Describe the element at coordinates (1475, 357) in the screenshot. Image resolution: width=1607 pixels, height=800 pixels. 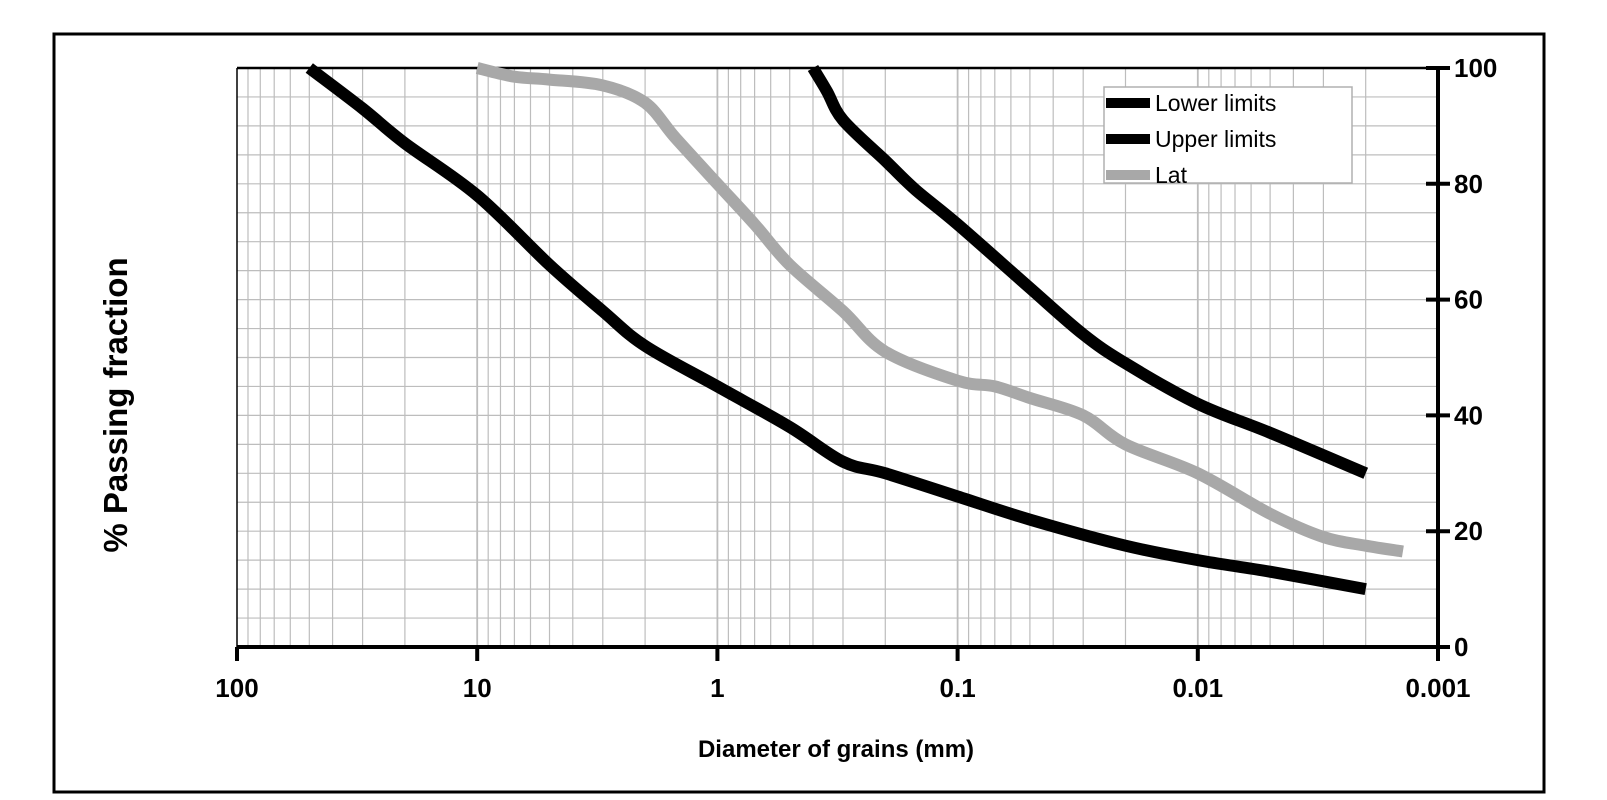
I see `y-tick-labels: 0 20 40 60 80 100` at that location.